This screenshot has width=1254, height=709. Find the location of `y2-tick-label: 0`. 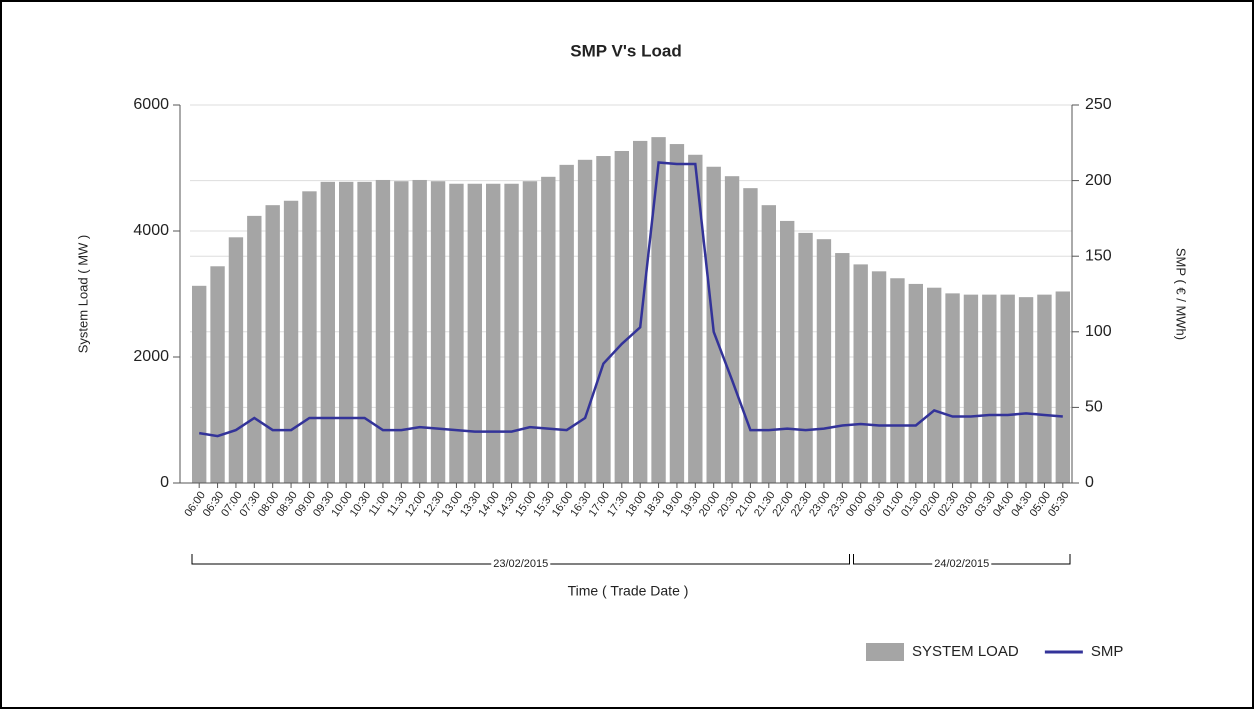

y2-tick-label: 0 is located at coordinates (1089, 482).